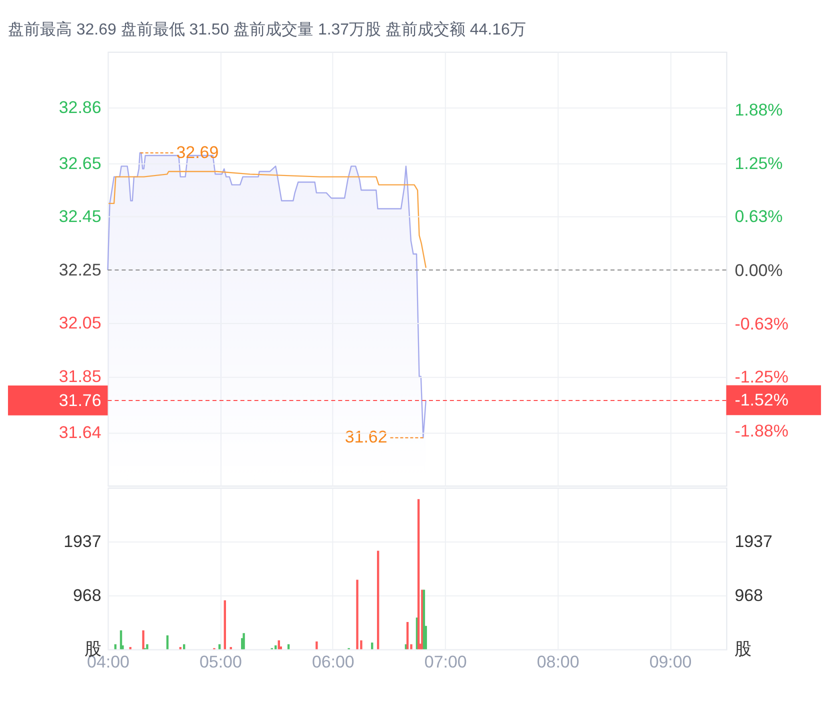 Image resolution: width=822 pixels, height=701 pixels. Describe the element at coordinates (558, 662) in the screenshot. I see `x-tick-label: 08:00` at that location.